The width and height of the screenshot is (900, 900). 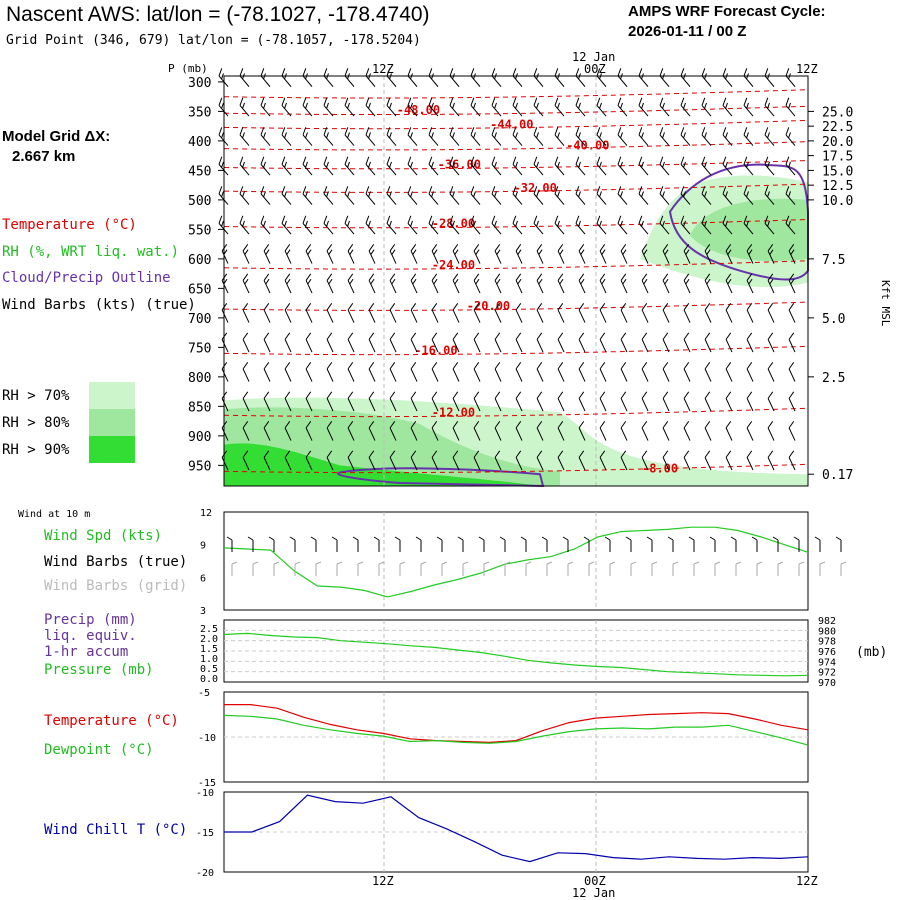 I want to click on wind-tick-label: 3, so click(x=203, y=611).